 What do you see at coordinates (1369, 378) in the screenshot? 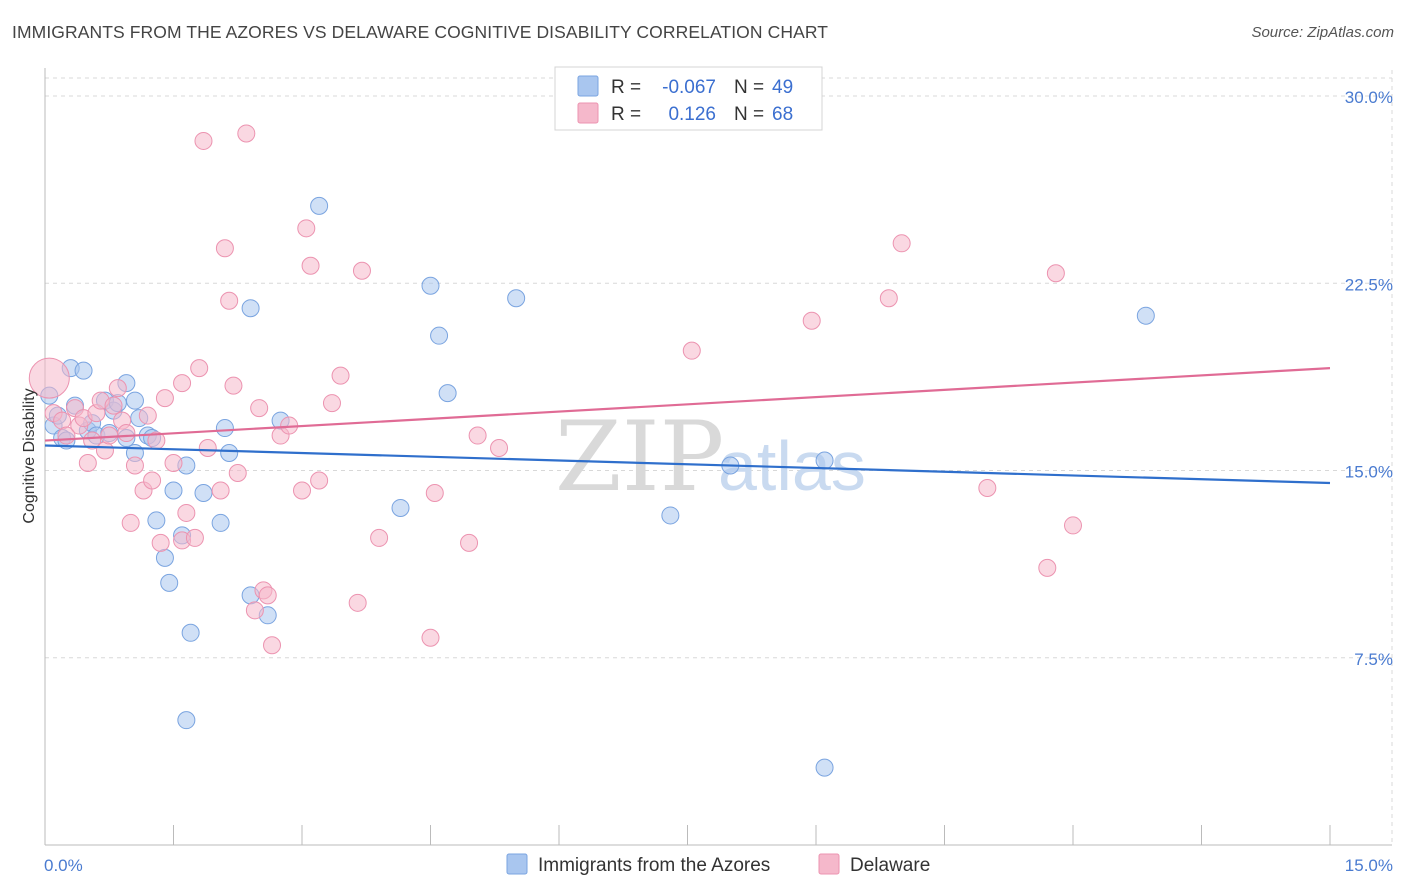
I see `y-tick-labels: 7.5% 15.0% 22.5% 30.0%` at bounding box center [1369, 378].